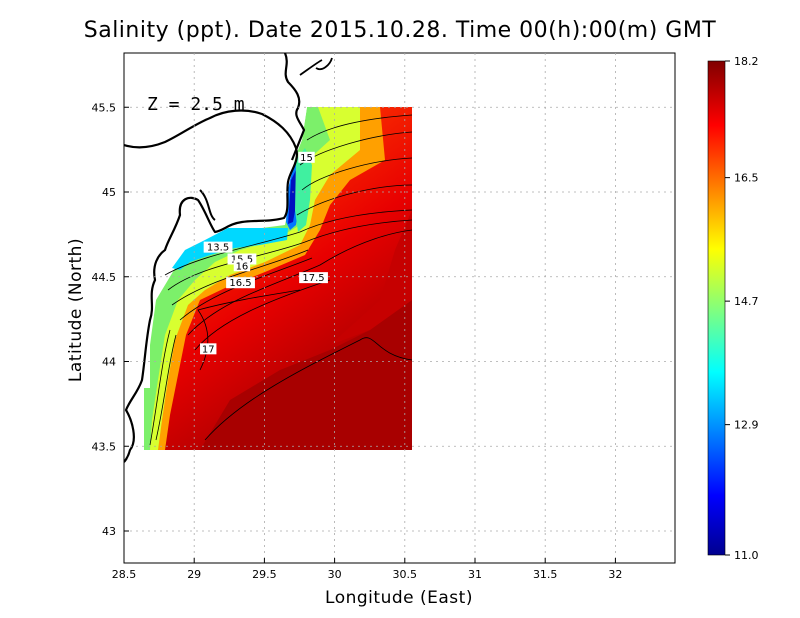  Describe the element at coordinates (194, 574) in the screenshot. I see `x-tick-label: 29` at that location.